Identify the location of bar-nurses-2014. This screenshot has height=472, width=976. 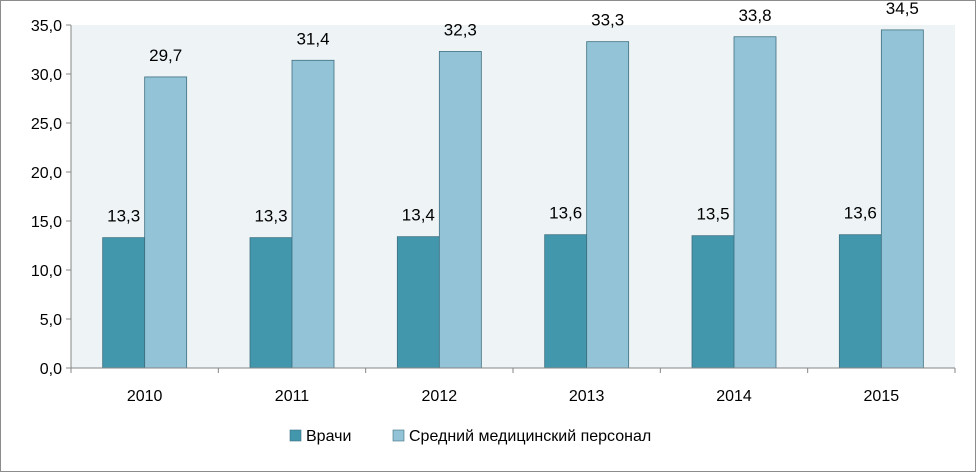
(755, 202).